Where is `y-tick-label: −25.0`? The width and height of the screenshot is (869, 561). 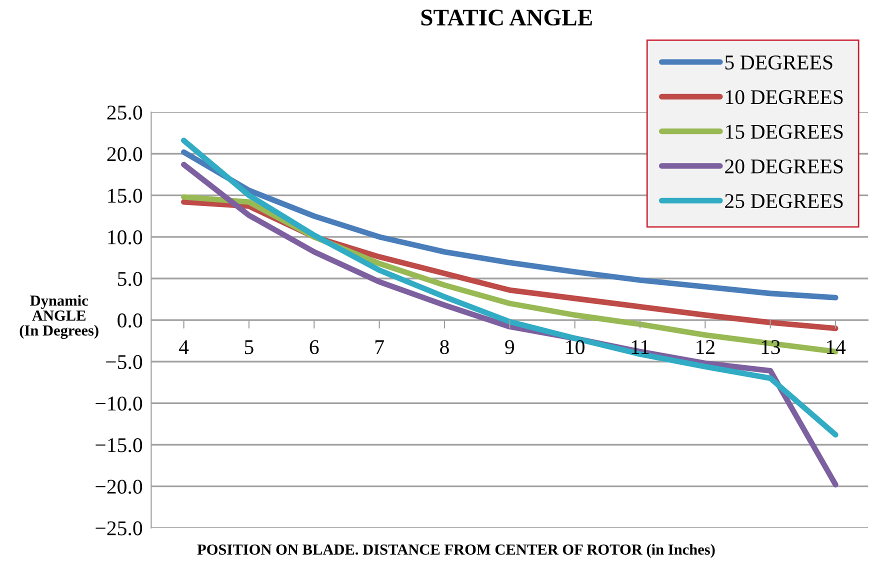
y-tick-label: −25.0 is located at coordinates (119, 528).